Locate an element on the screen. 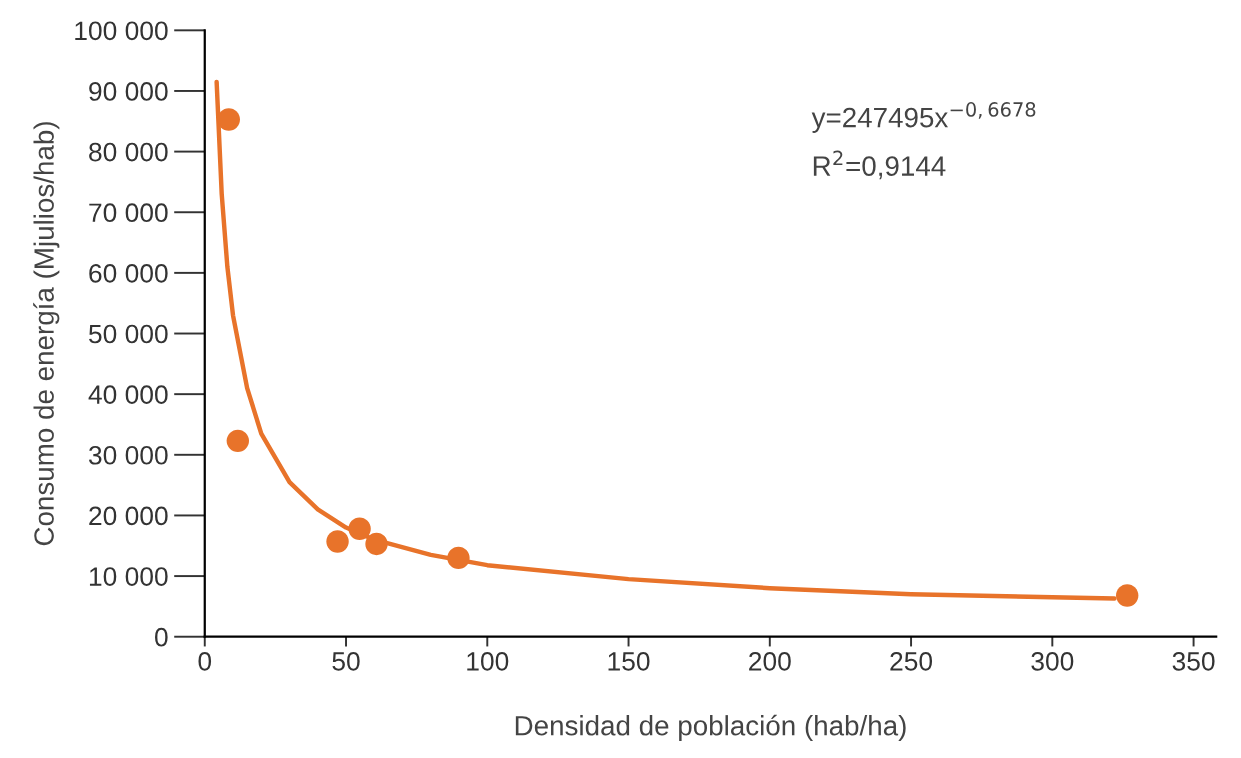 This screenshot has width=1241, height=758. annotation: y=247495x$^{−0,6678}$ is located at coordinates (923, 117).